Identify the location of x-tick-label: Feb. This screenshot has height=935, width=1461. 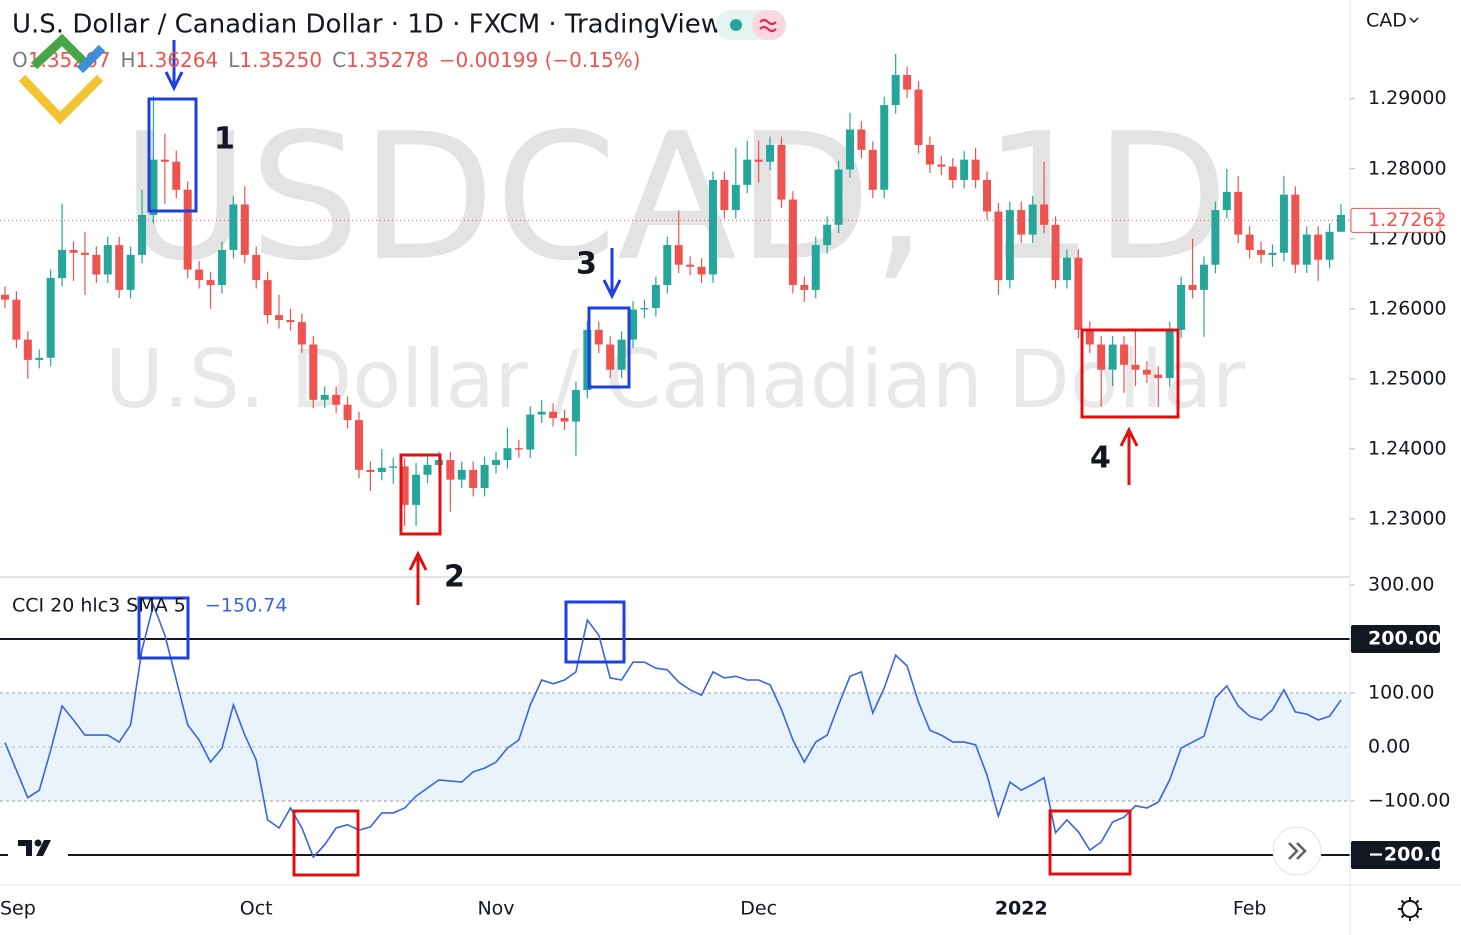
(1250, 909).